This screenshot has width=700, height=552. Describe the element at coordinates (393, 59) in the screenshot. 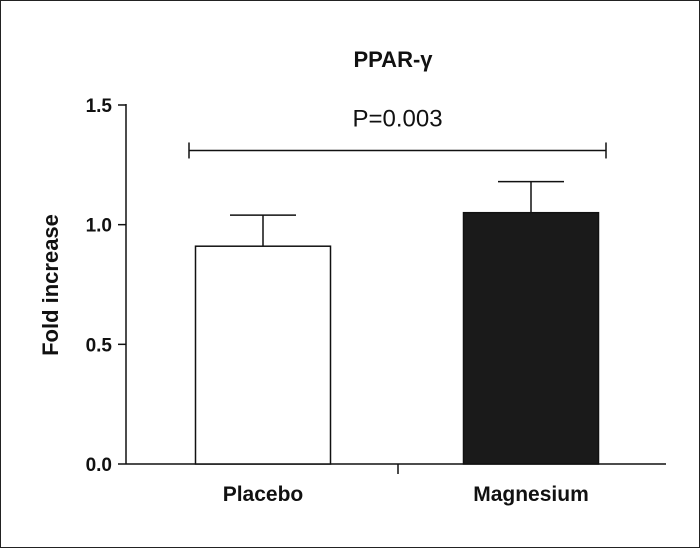

I see `chart-title: PPAR-γ` at that location.